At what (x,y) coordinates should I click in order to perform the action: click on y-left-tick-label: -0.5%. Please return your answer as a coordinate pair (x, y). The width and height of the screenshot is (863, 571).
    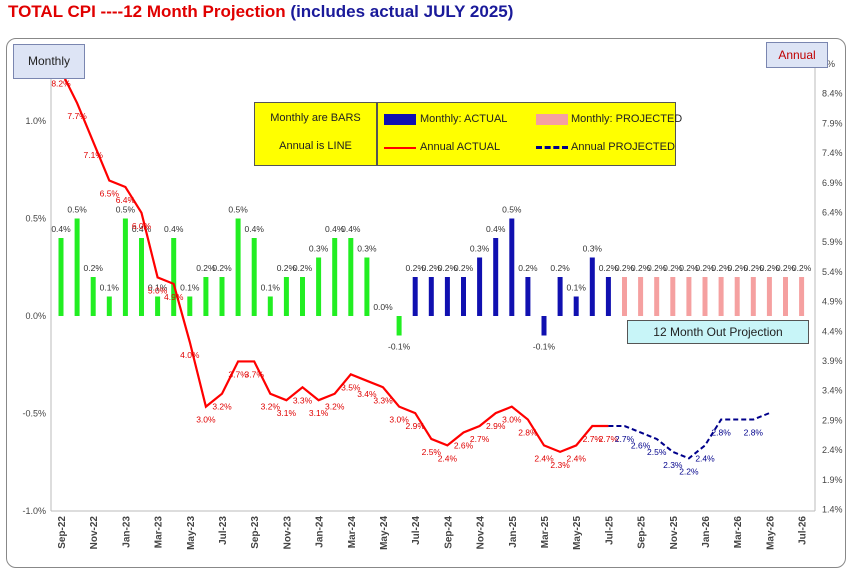
    Looking at the image, I should click on (34, 414).